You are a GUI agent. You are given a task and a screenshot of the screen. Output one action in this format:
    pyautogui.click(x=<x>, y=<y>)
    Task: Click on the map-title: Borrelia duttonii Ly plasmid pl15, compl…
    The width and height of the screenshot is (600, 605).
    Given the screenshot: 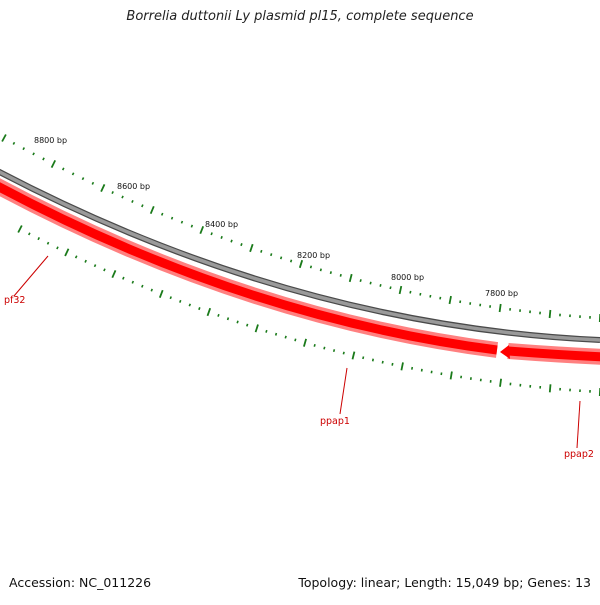 What is the action you would take?
    pyautogui.click(x=300, y=16)
    